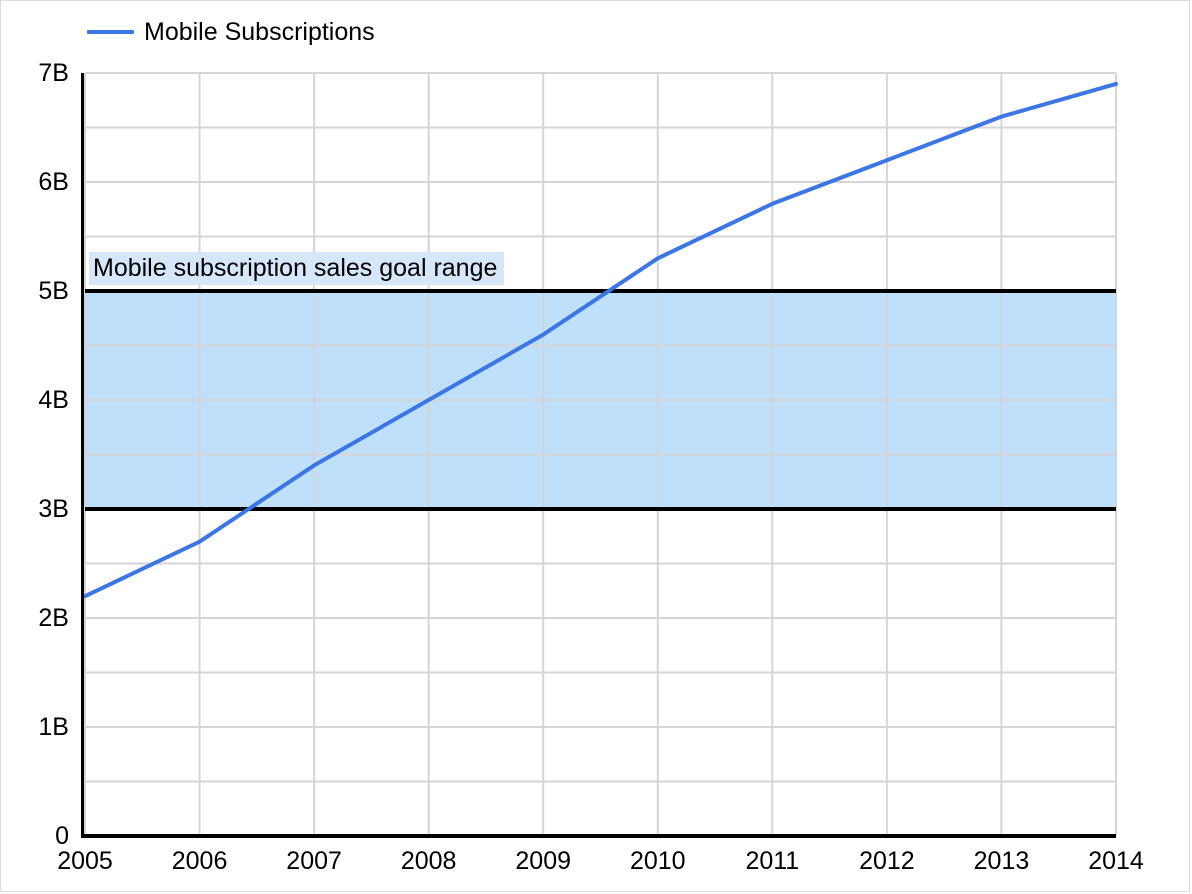 This screenshot has height=894, width=1192. What do you see at coordinates (62, 836) in the screenshot?
I see `y-axis-tick-label: 0` at bounding box center [62, 836].